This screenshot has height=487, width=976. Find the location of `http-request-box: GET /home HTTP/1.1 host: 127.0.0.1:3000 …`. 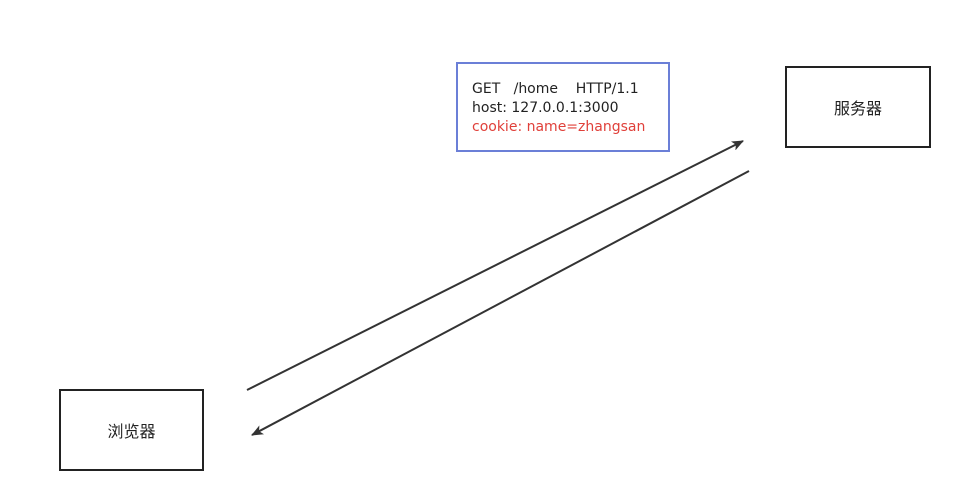

http-request-box: GET /home HTTP/1.1 host: 127.0.0.1:3000 … is located at coordinates (563, 107).